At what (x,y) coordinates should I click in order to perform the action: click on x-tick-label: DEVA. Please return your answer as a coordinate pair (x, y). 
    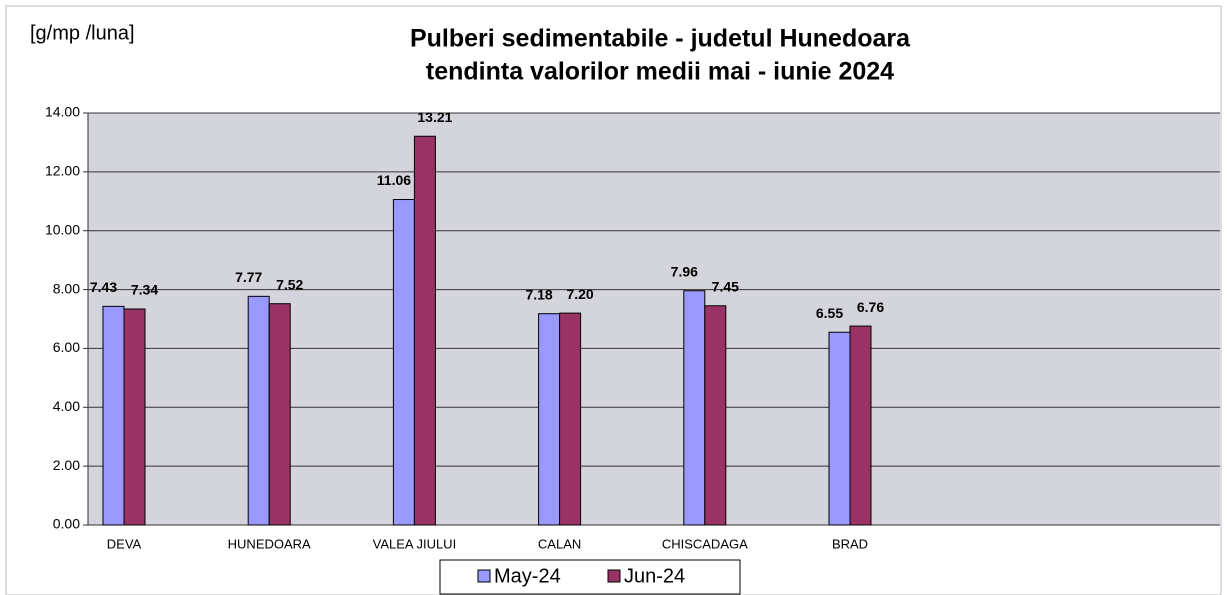
    Looking at the image, I should click on (124, 543).